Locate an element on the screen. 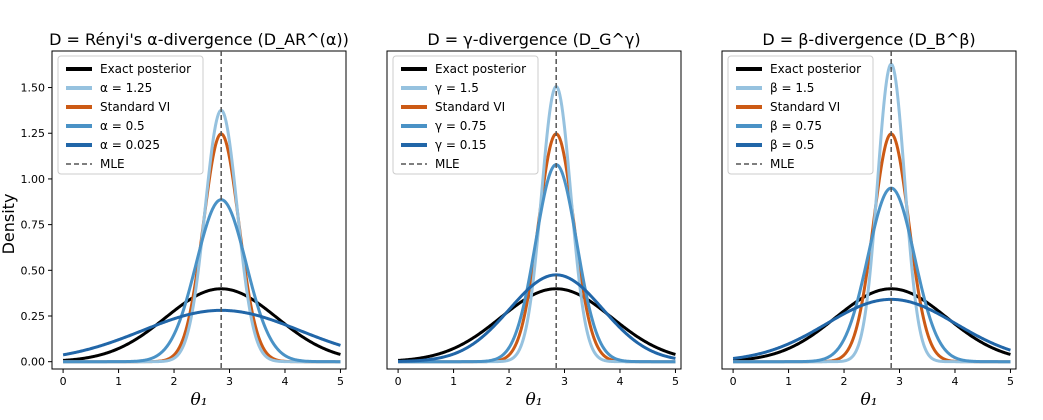 The width and height of the screenshot is (1043, 420). chart-title: D = γ-divergence (D_G^γ) is located at coordinates (533, 40).